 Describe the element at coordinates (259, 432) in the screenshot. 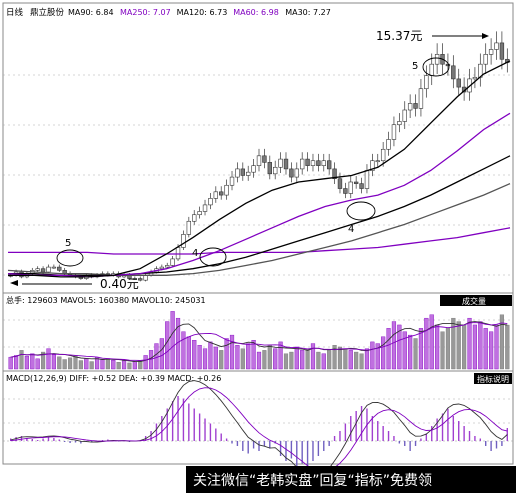

I see `macd-histogram` at that location.